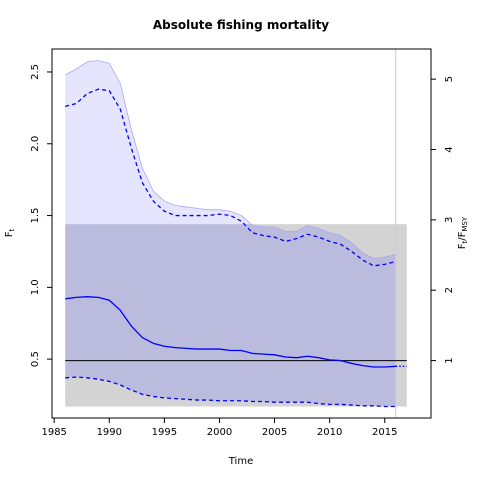 Image resolution: width=480 pixels, height=480 pixels. I want to click on x-tick-label-1990: 1990, so click(109, 432).